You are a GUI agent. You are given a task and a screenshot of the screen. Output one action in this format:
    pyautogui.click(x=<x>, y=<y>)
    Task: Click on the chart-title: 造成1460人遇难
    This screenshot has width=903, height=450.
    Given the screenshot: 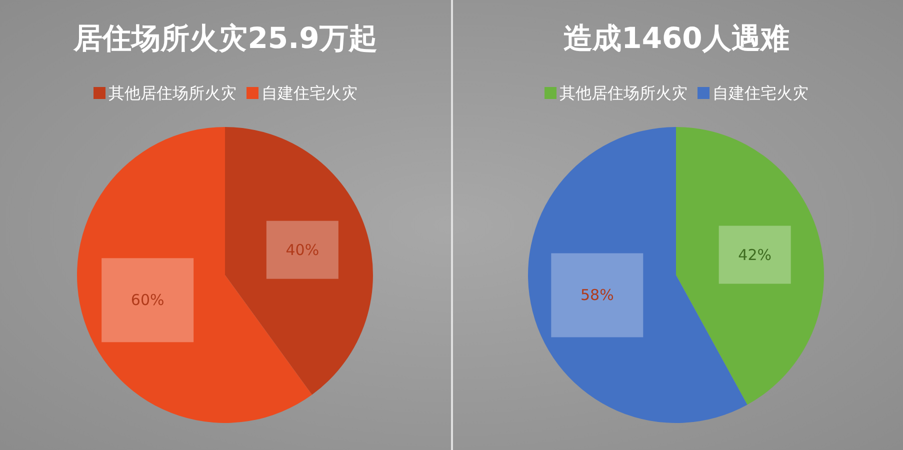 What is the action you would take?
    pyautogui.click(x=677, y=38)
    